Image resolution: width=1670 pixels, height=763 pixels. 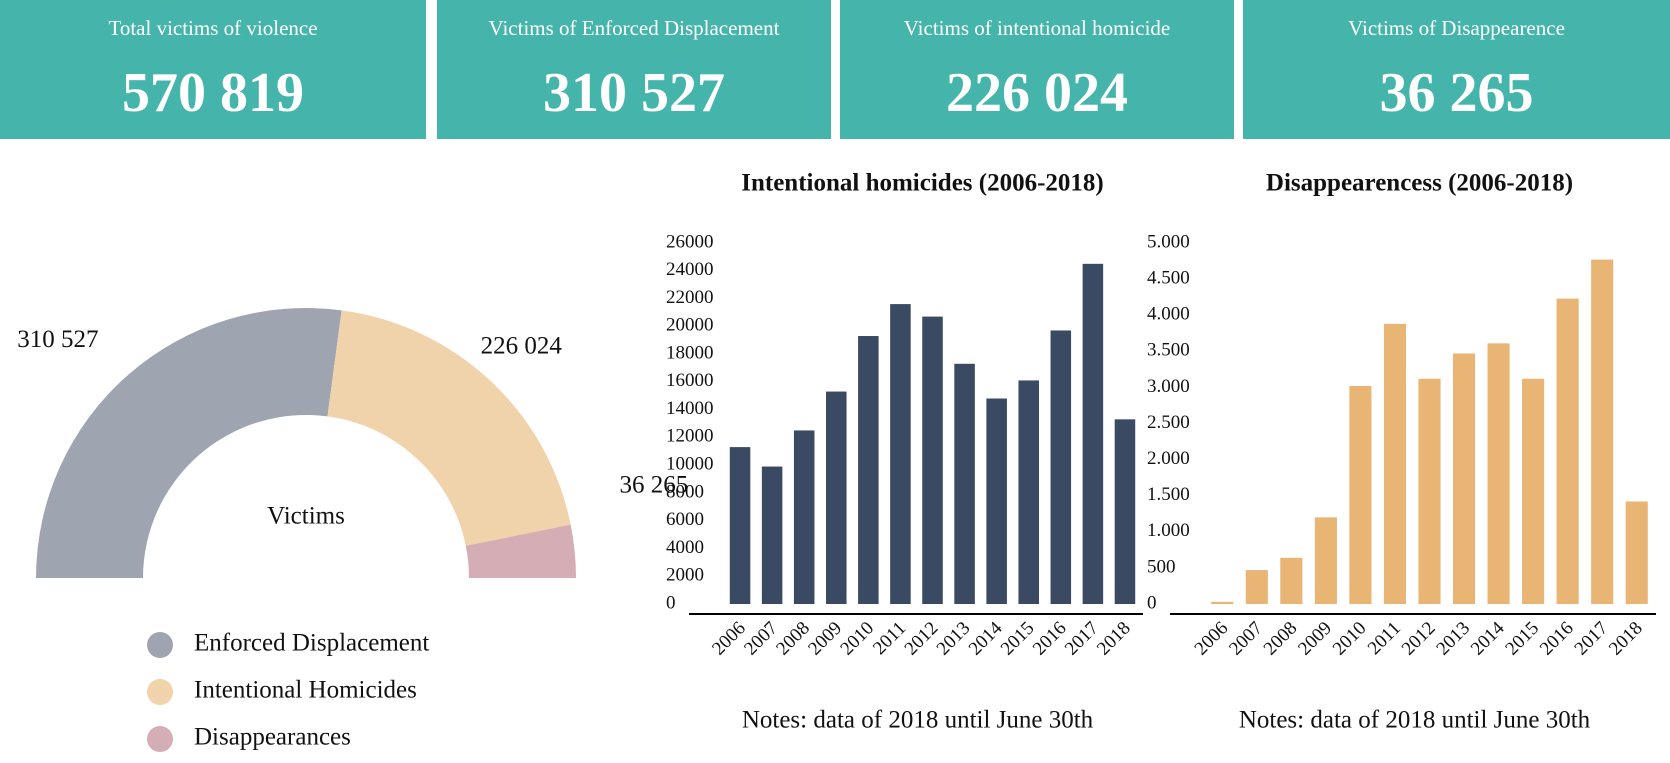 I want to click on kpi-value: 310 527, so click(x=634, y=93).